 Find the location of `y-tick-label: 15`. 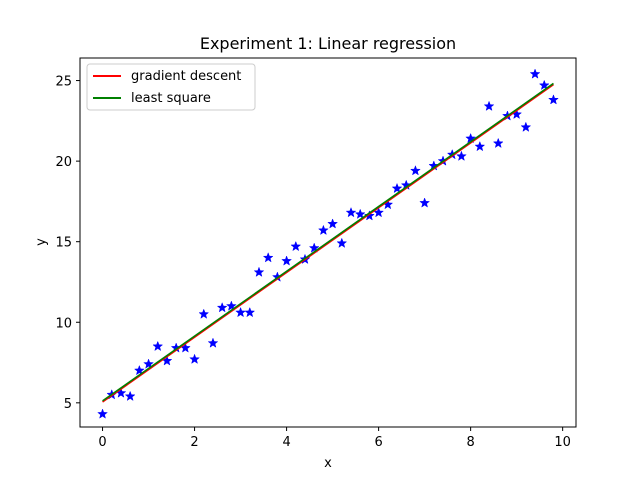

y-tick-label: 15 is located at coordinates (63, 243).